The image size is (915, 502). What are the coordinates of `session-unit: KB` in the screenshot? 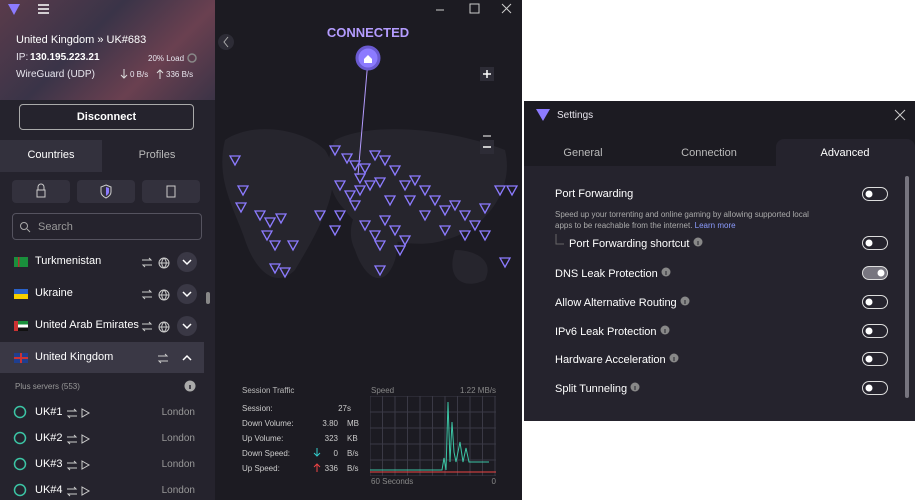 It's located at (352, 438).